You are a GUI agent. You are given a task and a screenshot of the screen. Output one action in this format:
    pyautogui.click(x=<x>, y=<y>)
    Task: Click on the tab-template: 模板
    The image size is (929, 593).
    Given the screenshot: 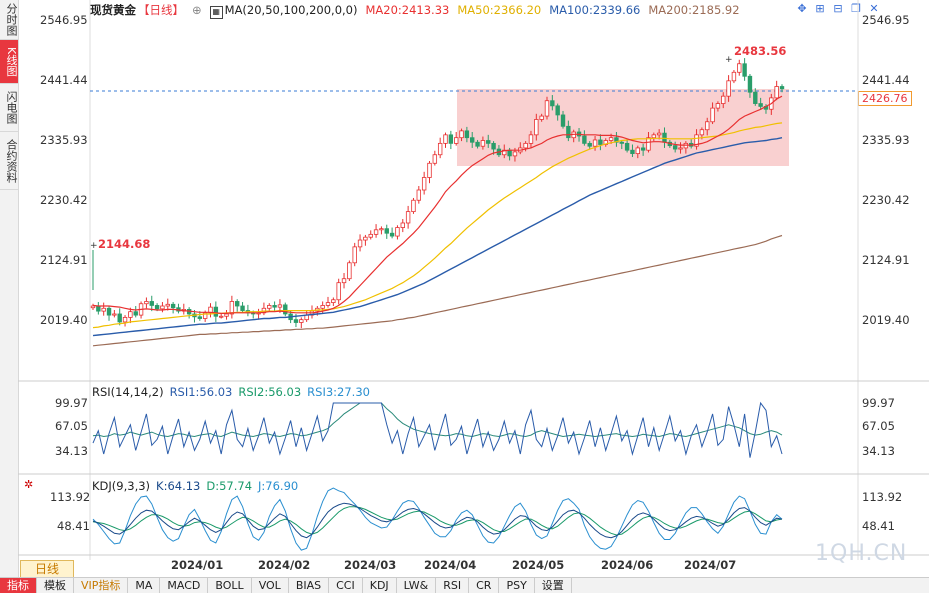 What is the action you would take?
    pyautogui.click(x=55, y=585)
    